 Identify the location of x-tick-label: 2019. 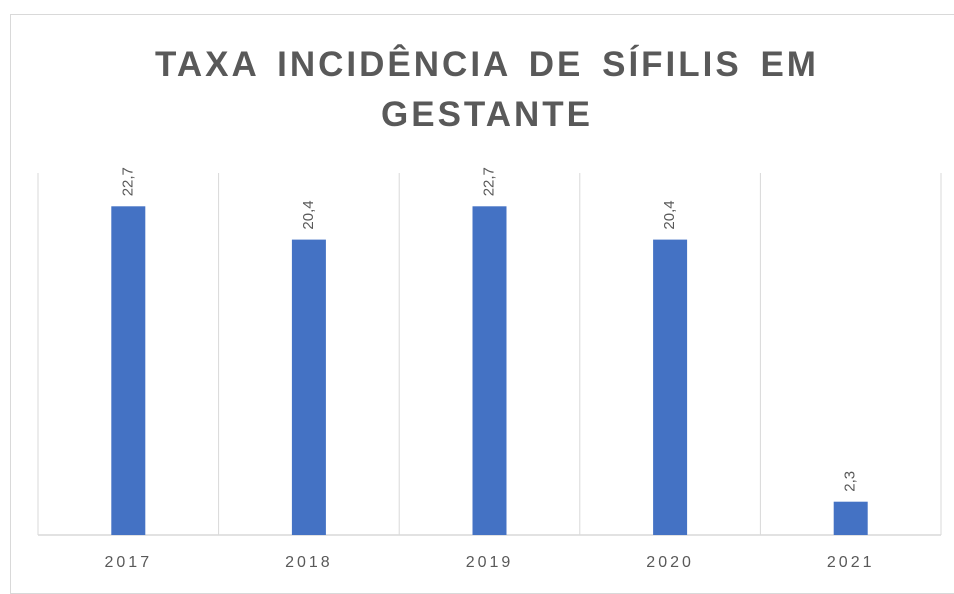
(490, 562).